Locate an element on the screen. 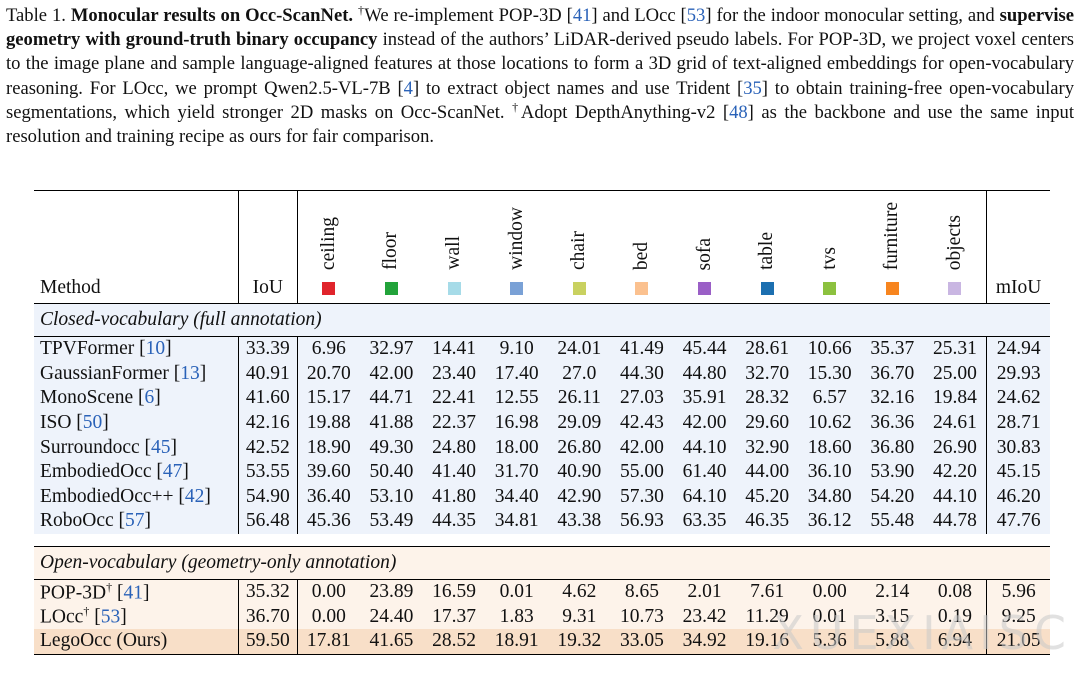 The width and height of the screenshot is (1080, 675). header-class-ceiling: ceiling is located at coordinates (328, 247).